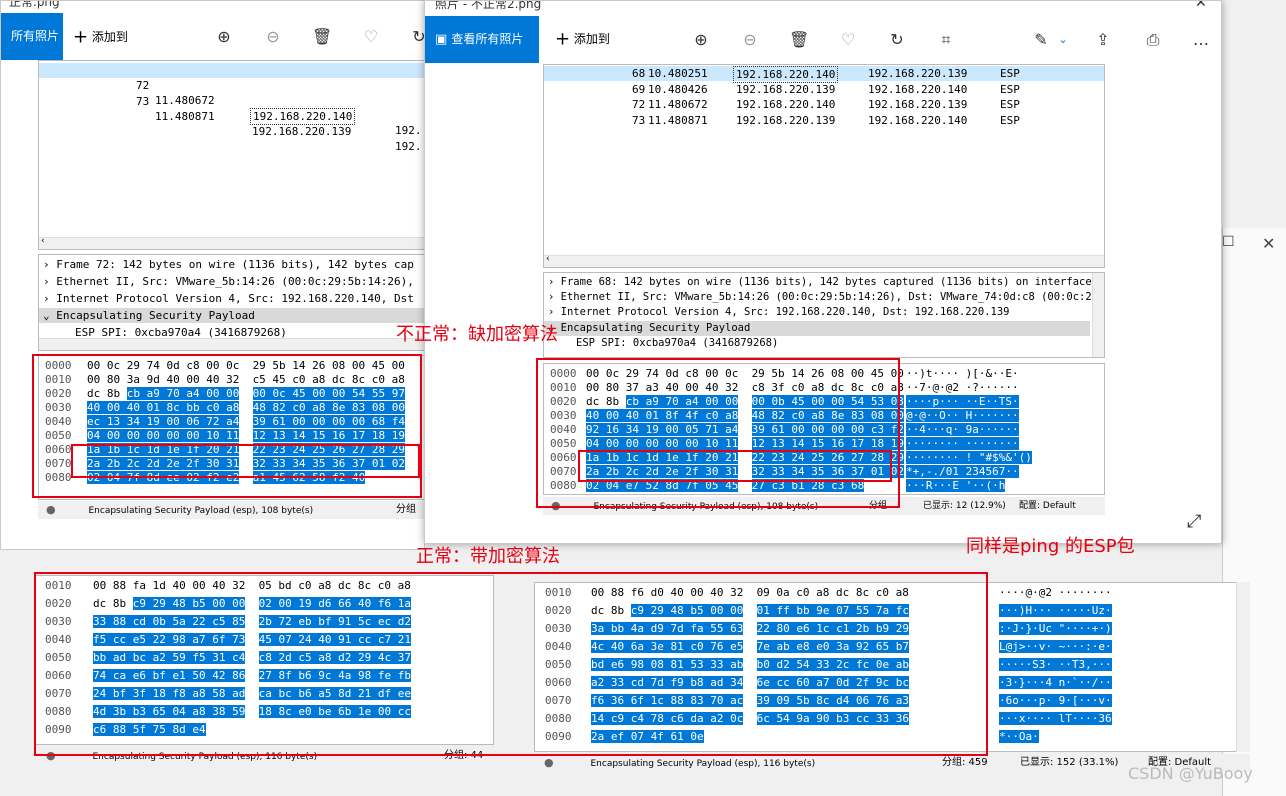  I want to click on packet-row: 73 11.480871 192.168.220.139 192., so click(231, 116).